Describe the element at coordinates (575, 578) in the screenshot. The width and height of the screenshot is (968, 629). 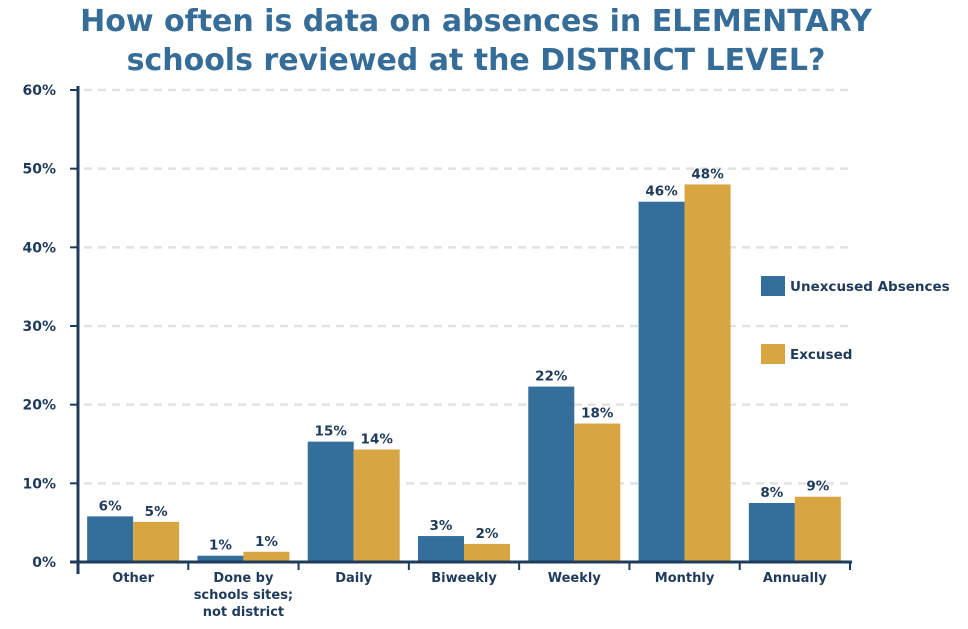
I see `x-tick-label: Weekly` at that location.